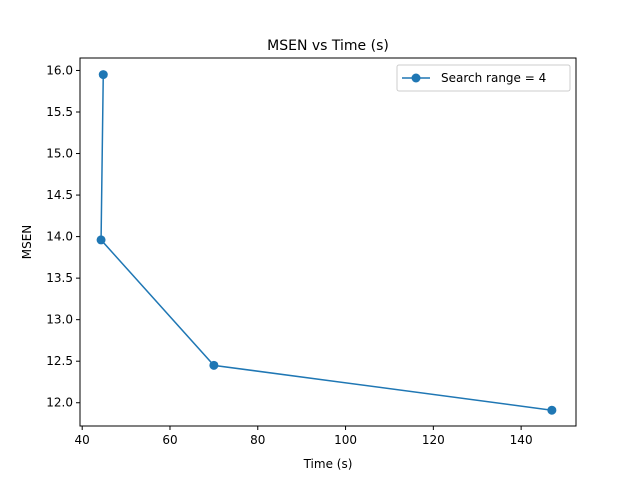  What do you see at coordinates (328, 464) in the screenshot?
I see `x-axis-label: Time (s)` at bounding box center [328, 464].